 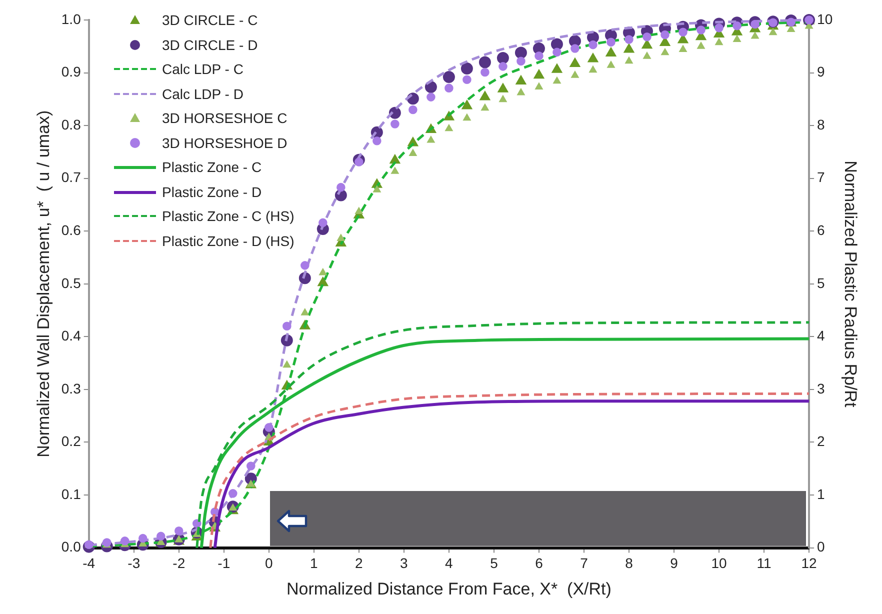 I want to click on y-axis-title: Normalized Wall Displacement, u* ( u / umax), so click(x=43, y=284).